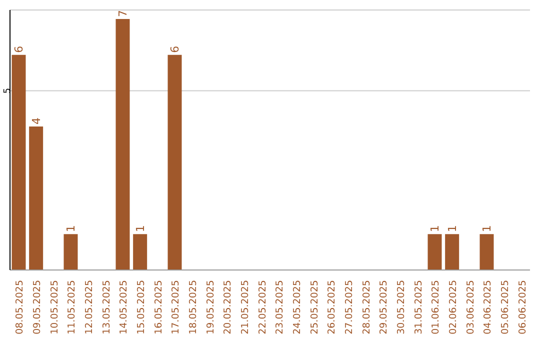 The height and width of the screenshot is (340, 540). I want to click on x-tick-label: 03.06.2025, so click(470, 307).